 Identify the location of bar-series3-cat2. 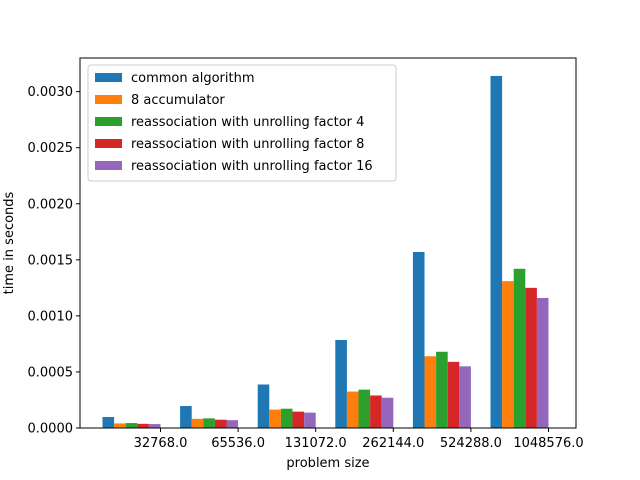
(209, 423).